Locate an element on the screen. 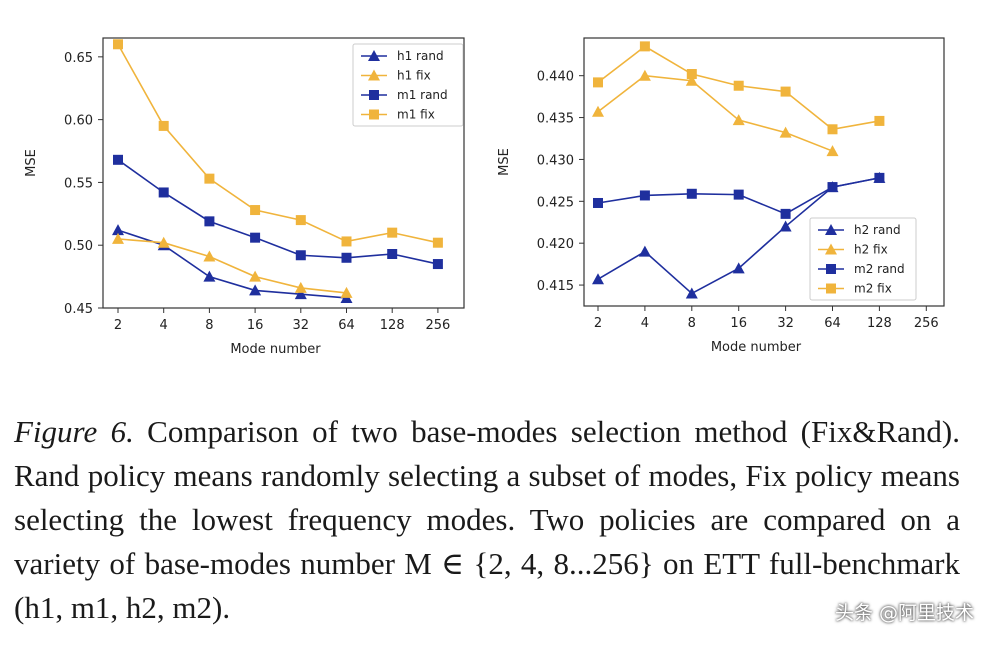 This screenshot has width=992, height=646. series-m1-fix is located at coordinates (278, 143).